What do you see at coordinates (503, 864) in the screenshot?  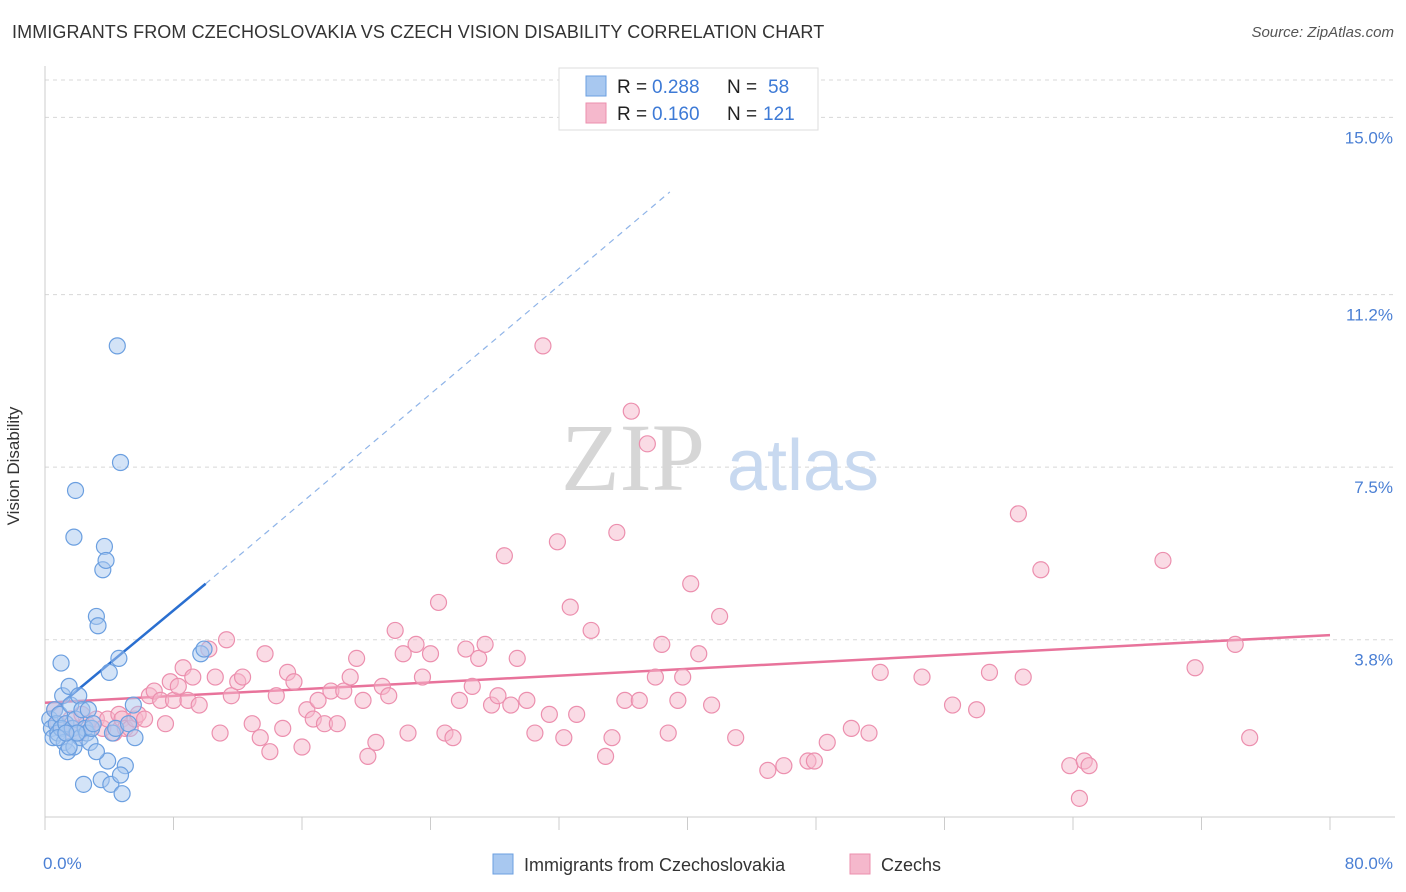 I see `bottom-legend-swatch-blue` at bounding box center [503, 864].